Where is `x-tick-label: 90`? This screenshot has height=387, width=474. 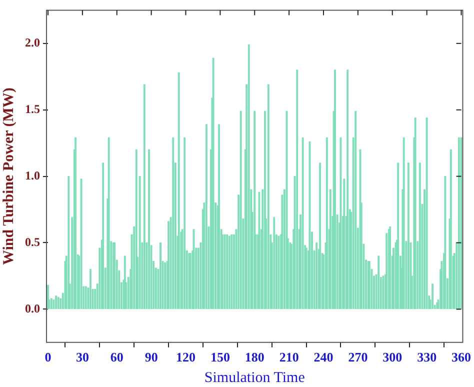
x-tick-label: 90 is located at coordinates (151, 357).